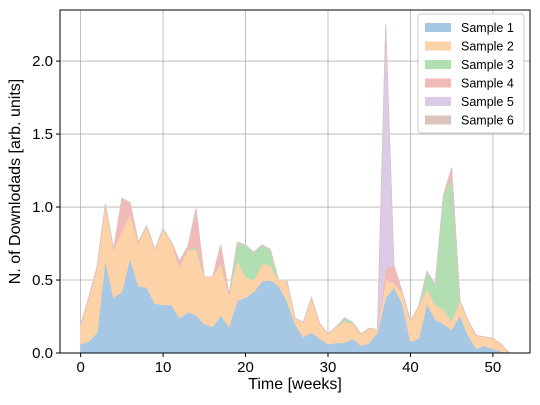 The image size is (540, 405). What do you see at coordinates (15, 181) in the screenshot?
I see `y-axis-label: N. of Downlodads [arb. units]` at bounding box center [15, 181].